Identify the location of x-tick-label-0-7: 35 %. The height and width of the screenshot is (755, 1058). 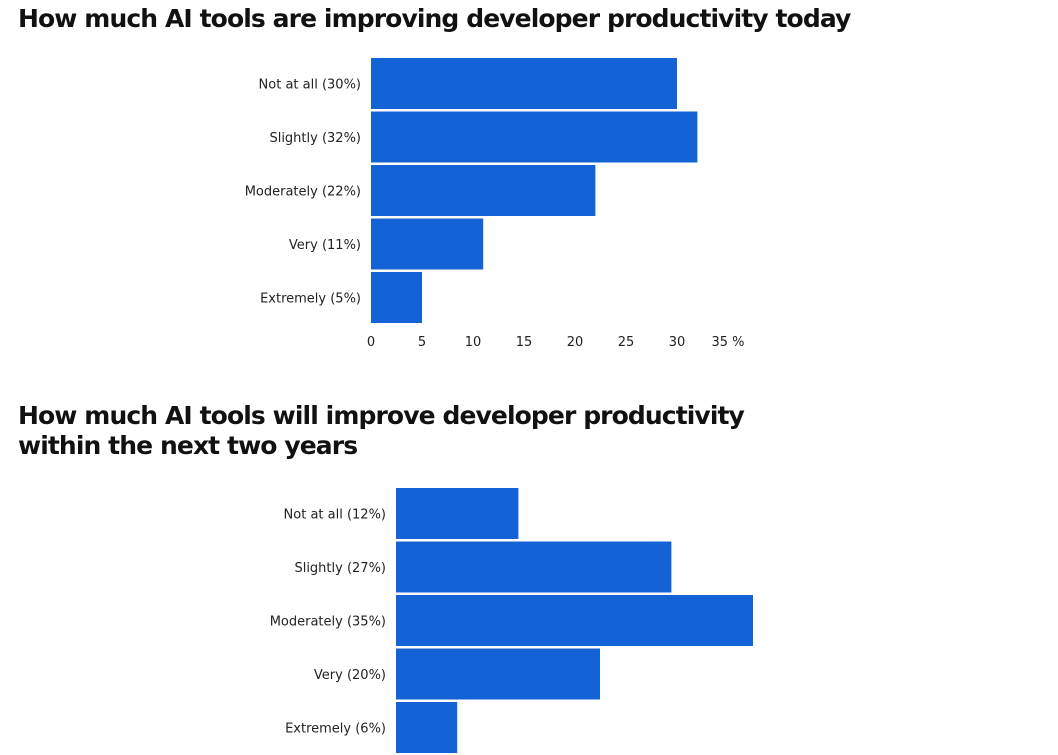
(727, 342).